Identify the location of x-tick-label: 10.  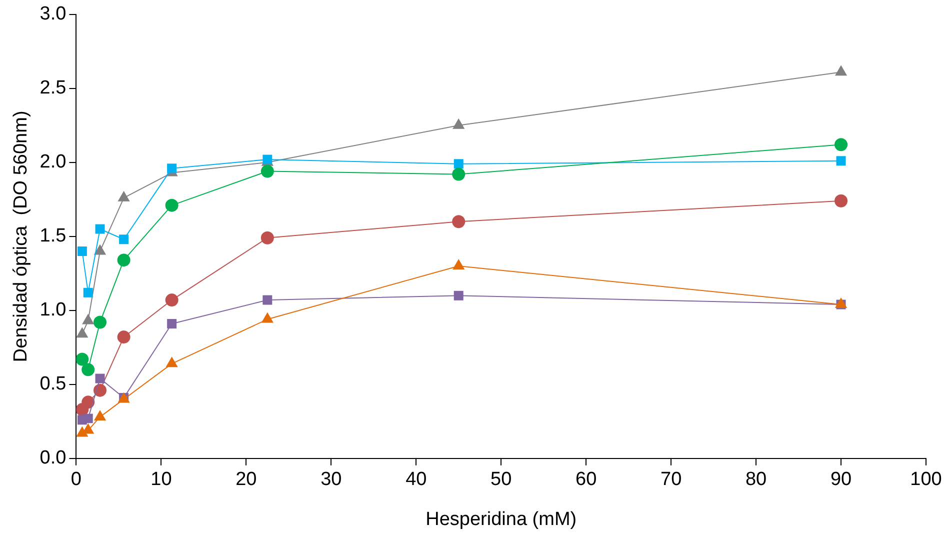
(161, 479).